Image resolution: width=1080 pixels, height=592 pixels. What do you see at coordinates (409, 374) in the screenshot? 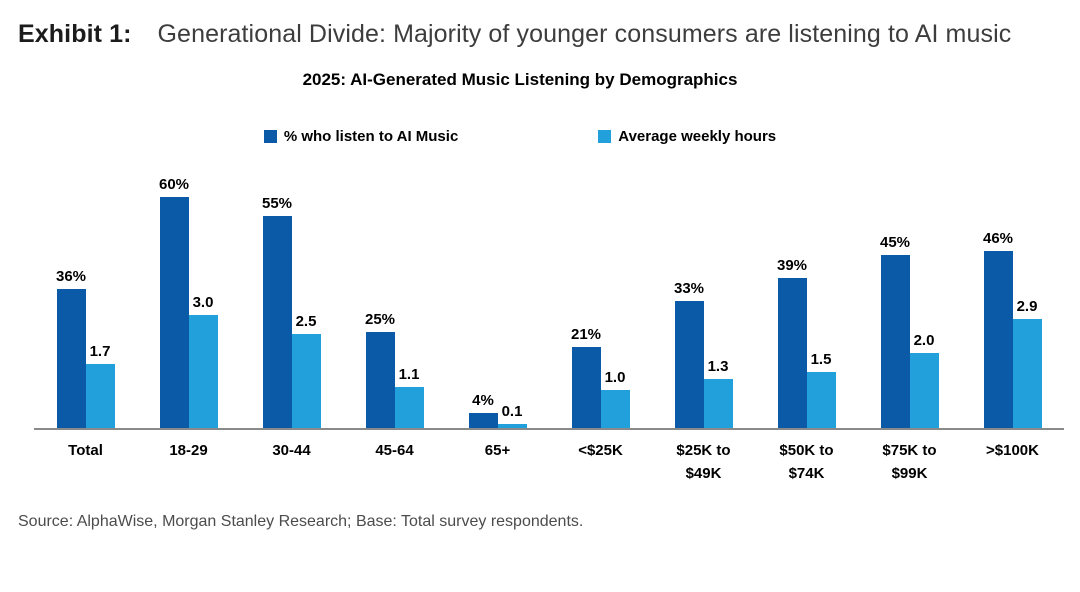
I see `bar-value-label: 1.1` at bounding box center [409, 374].